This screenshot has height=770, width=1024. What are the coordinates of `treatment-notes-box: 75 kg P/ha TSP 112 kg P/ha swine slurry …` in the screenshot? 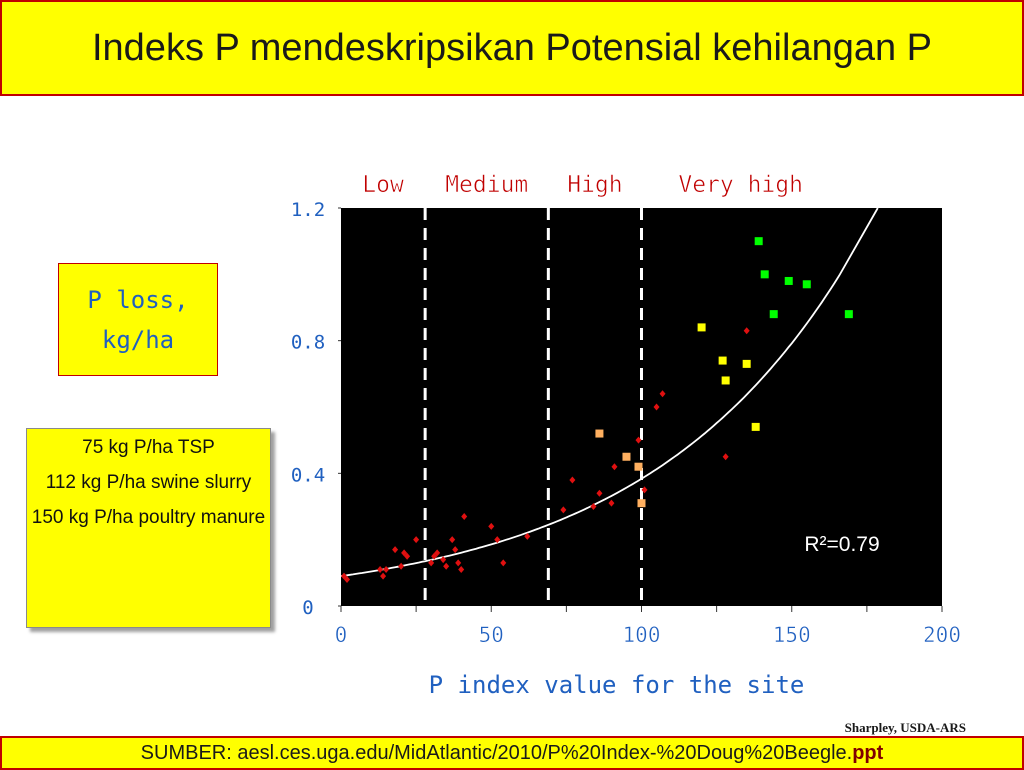 It's located at (148, 528).